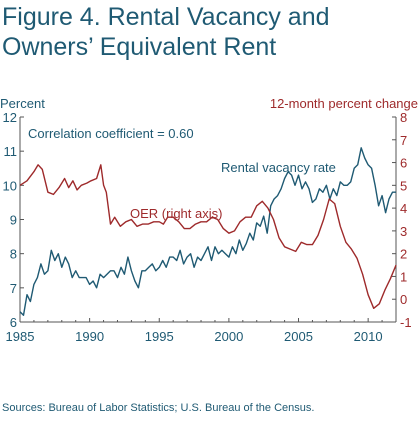 This screenshot has height=427, width=420. I want to click on y-tick-label-right: 7, so click(403, 140).